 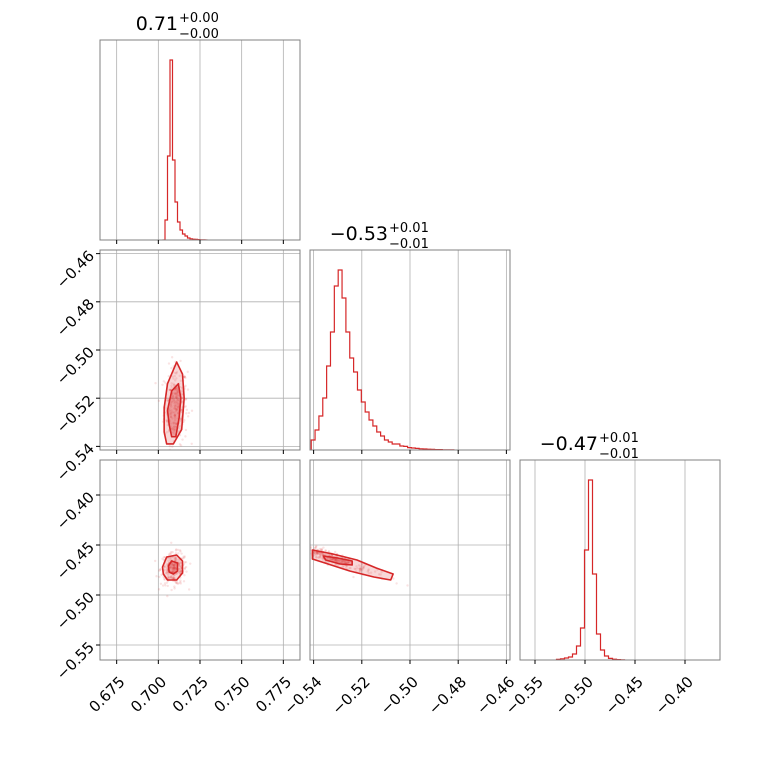 I want to click on y-tick-label: −0.40, so click(x=75, y=510).